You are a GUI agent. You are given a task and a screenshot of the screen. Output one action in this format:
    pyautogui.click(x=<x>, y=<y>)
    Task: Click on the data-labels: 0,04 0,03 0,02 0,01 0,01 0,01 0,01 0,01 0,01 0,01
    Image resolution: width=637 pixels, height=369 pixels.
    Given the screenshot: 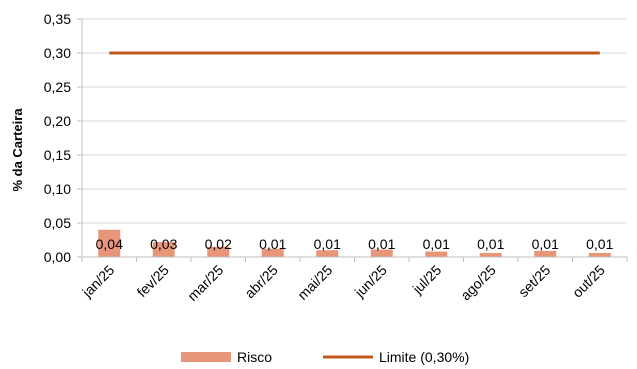 What is the action you would take?
    pyautogui.click(x=355, y=244)
    